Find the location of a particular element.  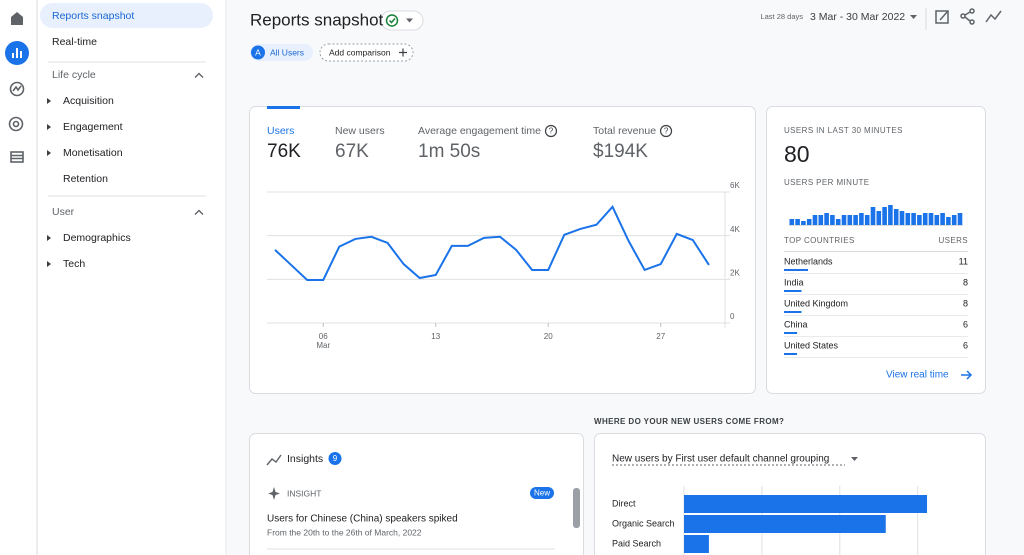

share-glyph is located at coordinates (967, 16).